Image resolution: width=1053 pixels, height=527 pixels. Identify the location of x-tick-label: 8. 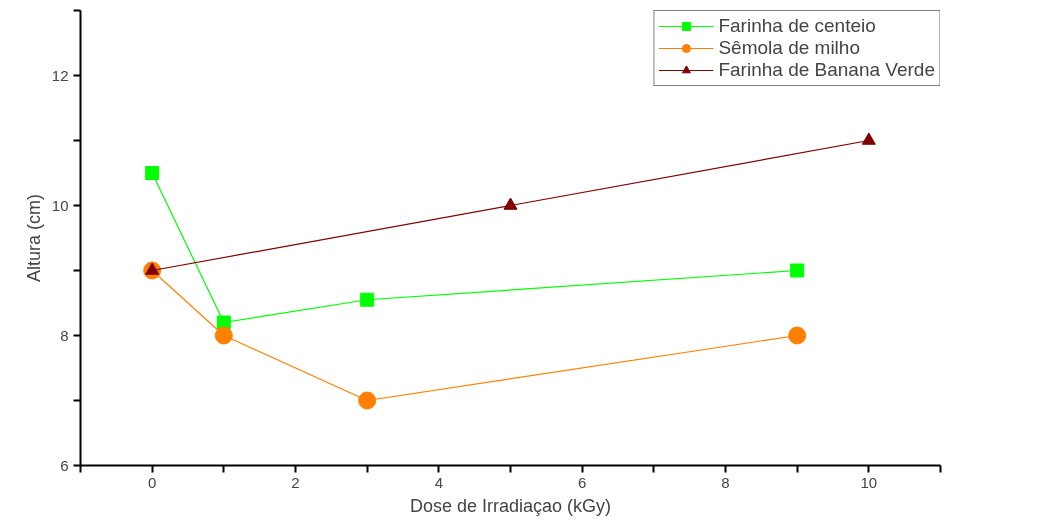
(725, 482).